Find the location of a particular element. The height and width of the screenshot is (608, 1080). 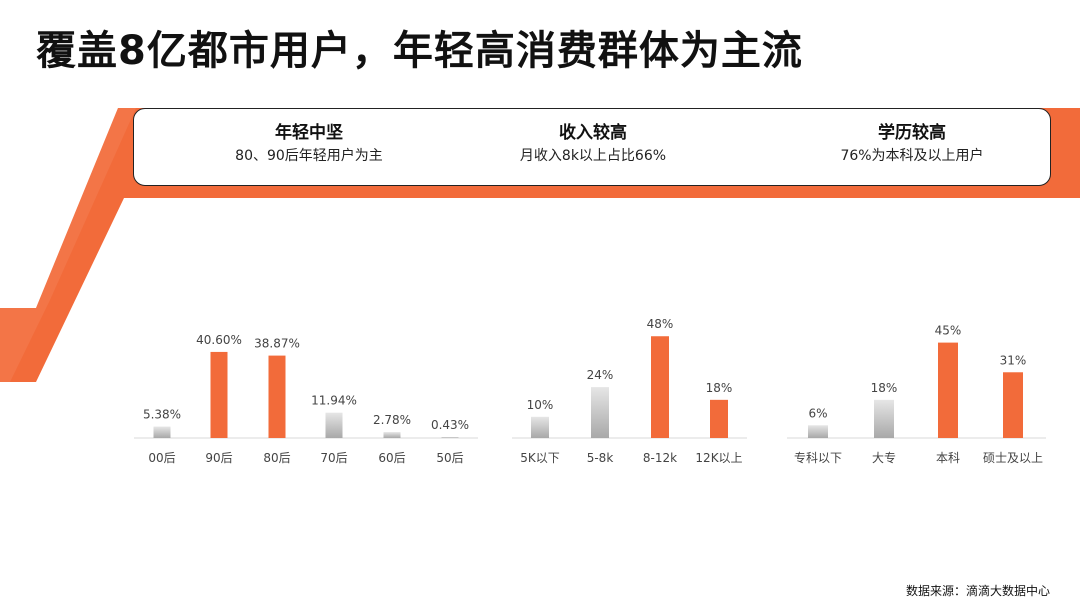

bar-value-label: 38.87% is located at coordinates (277, 344).